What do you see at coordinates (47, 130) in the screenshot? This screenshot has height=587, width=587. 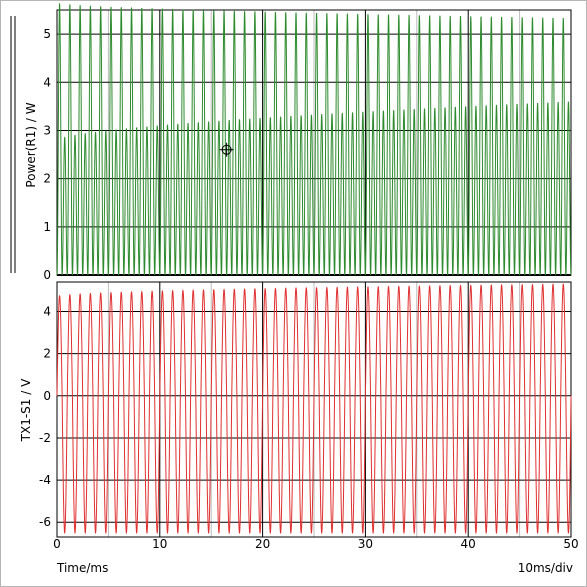 I see `power-y-tick-label: 3` at bounding box center [47, 130].